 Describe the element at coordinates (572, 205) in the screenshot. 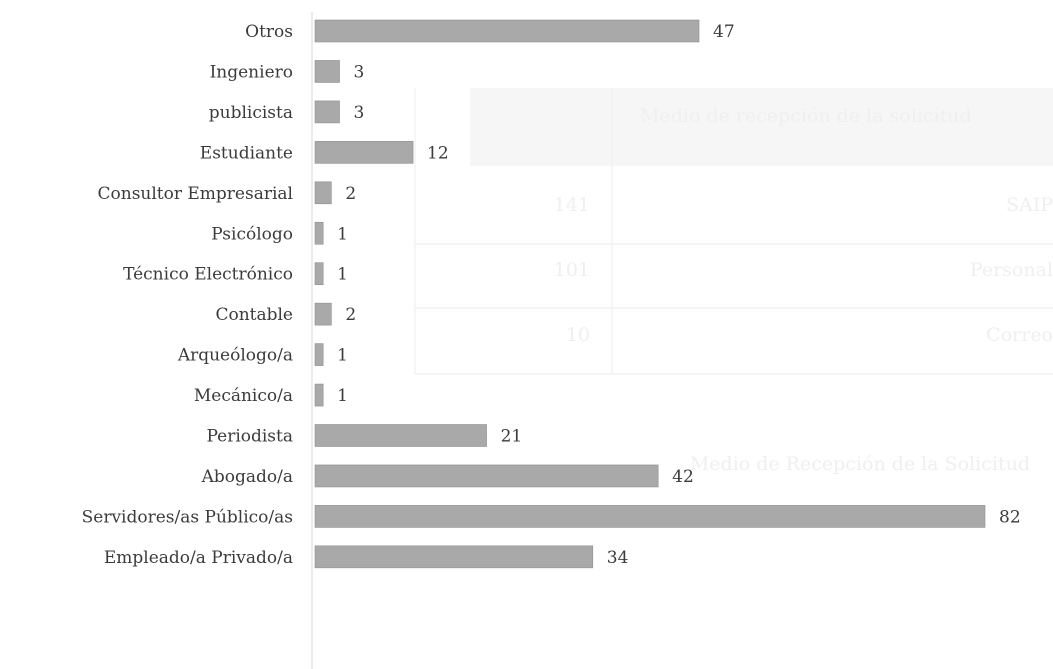

I see `bleed-row-value-0: 141` at that location.